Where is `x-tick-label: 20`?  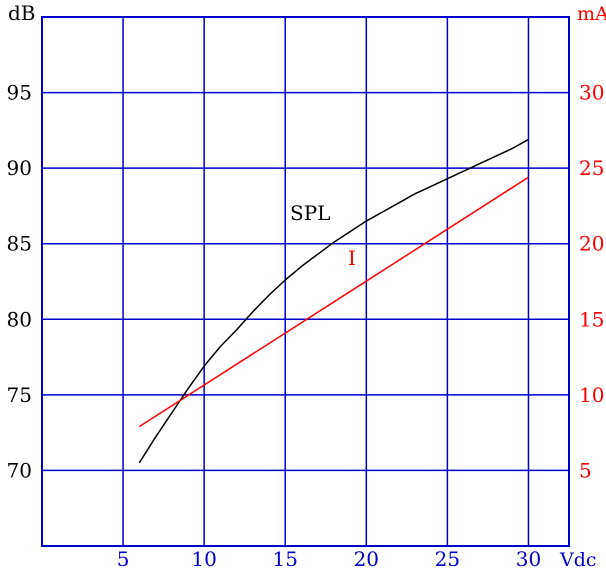 x-tick-label: 20 is located at coordinates (366, 559).